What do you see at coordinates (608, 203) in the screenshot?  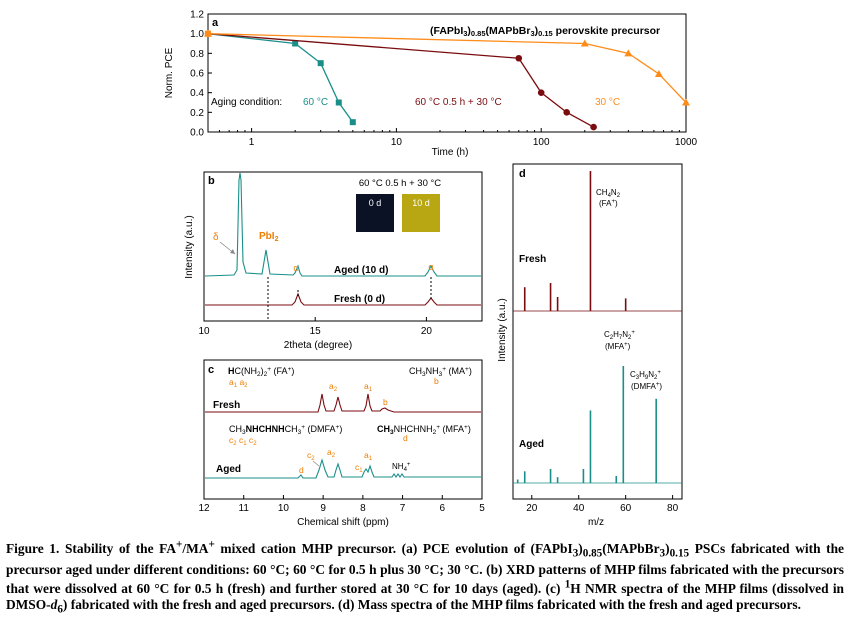 I see `fa-ion-label: (FA+)` at bounding box center [608, 203].